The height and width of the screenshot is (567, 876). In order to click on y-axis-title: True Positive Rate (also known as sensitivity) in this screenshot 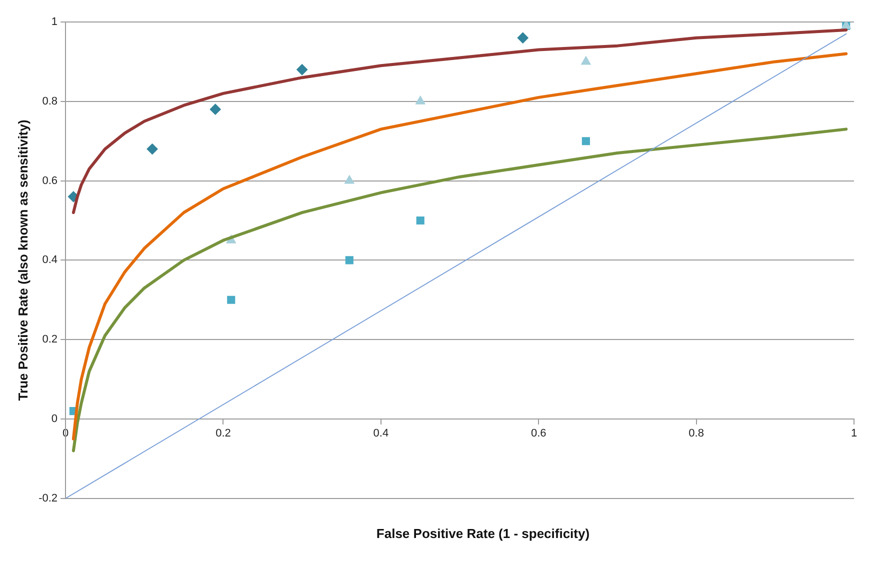, I will do `click(22, 260)`.